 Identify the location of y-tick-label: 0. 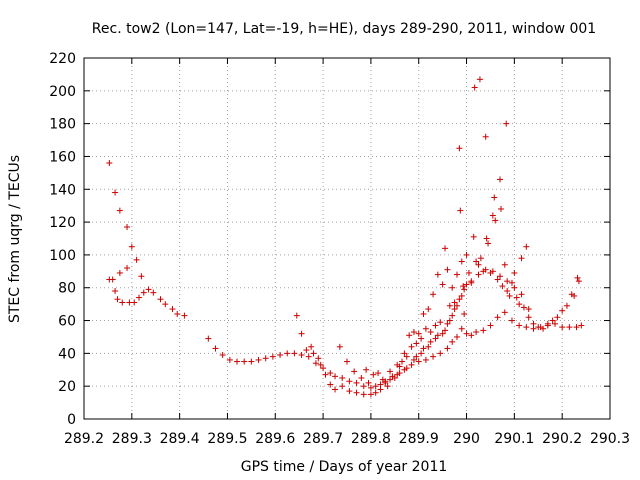
(71, 420).